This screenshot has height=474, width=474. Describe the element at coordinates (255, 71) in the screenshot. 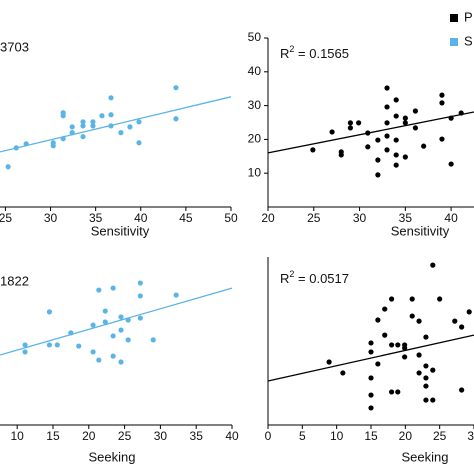

I see `y-tick-label: 40` at that location.